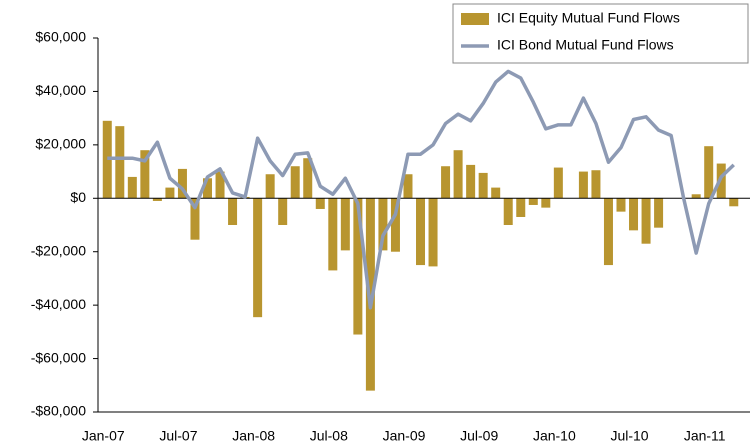  What do you see at coordinates (554, 436) in the screenshot?
I see `x-tick-label: Jan-10` at bounding box center [554, 436].